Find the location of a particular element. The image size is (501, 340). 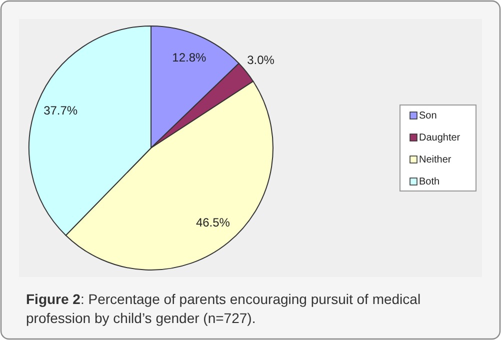

data-label: 3.0% is located at coordinates (261, 59).